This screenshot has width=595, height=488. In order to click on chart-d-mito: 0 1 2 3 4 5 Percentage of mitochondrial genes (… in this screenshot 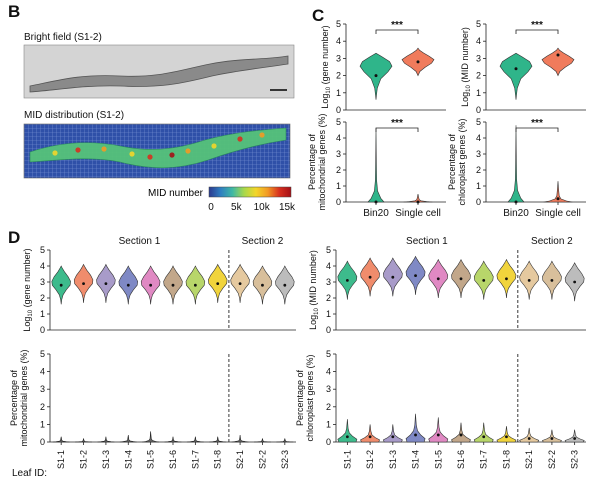, I will do `click(152, 414)`.